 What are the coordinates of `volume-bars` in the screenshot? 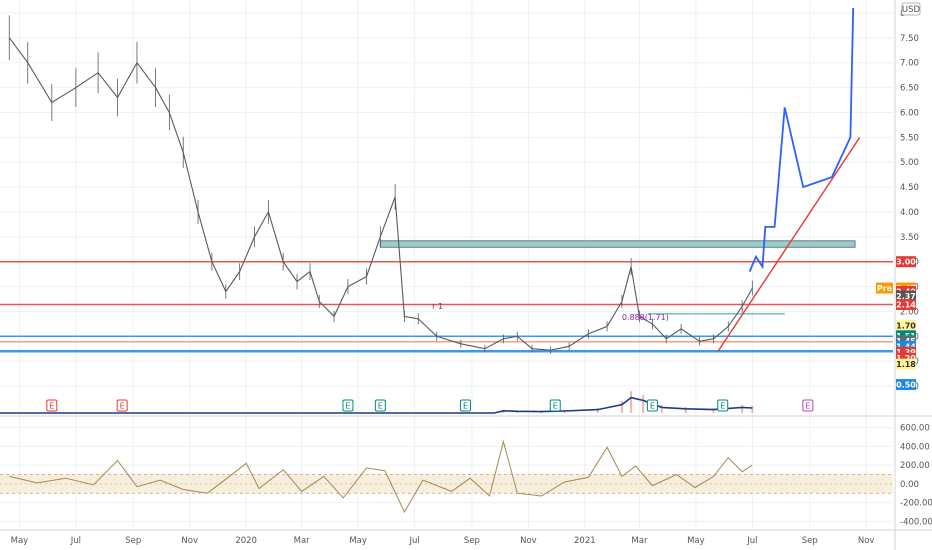 It's located at (377, 402).